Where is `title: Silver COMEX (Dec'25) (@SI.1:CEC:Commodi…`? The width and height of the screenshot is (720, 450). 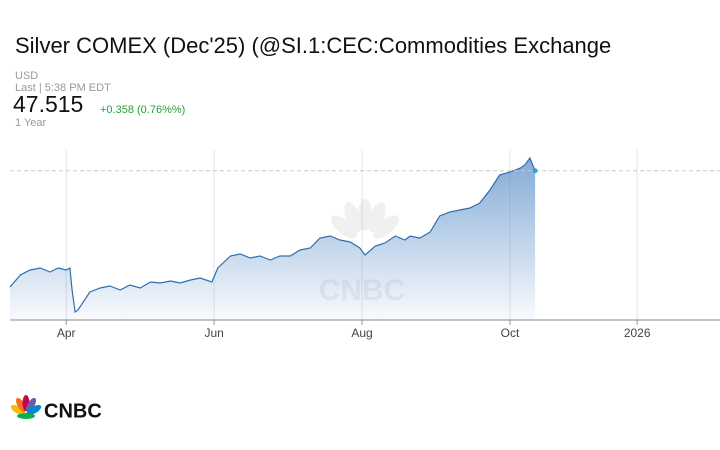 title: Silver COMEX (Dec'25) (@SI.1:CEC:Commodi… is located at coordinates (313, 45).